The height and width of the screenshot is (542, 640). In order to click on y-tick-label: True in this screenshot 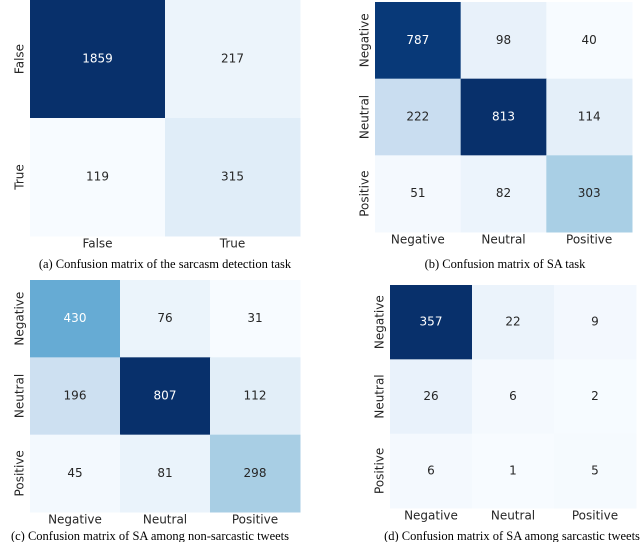, I will do `click(20, 177)`.